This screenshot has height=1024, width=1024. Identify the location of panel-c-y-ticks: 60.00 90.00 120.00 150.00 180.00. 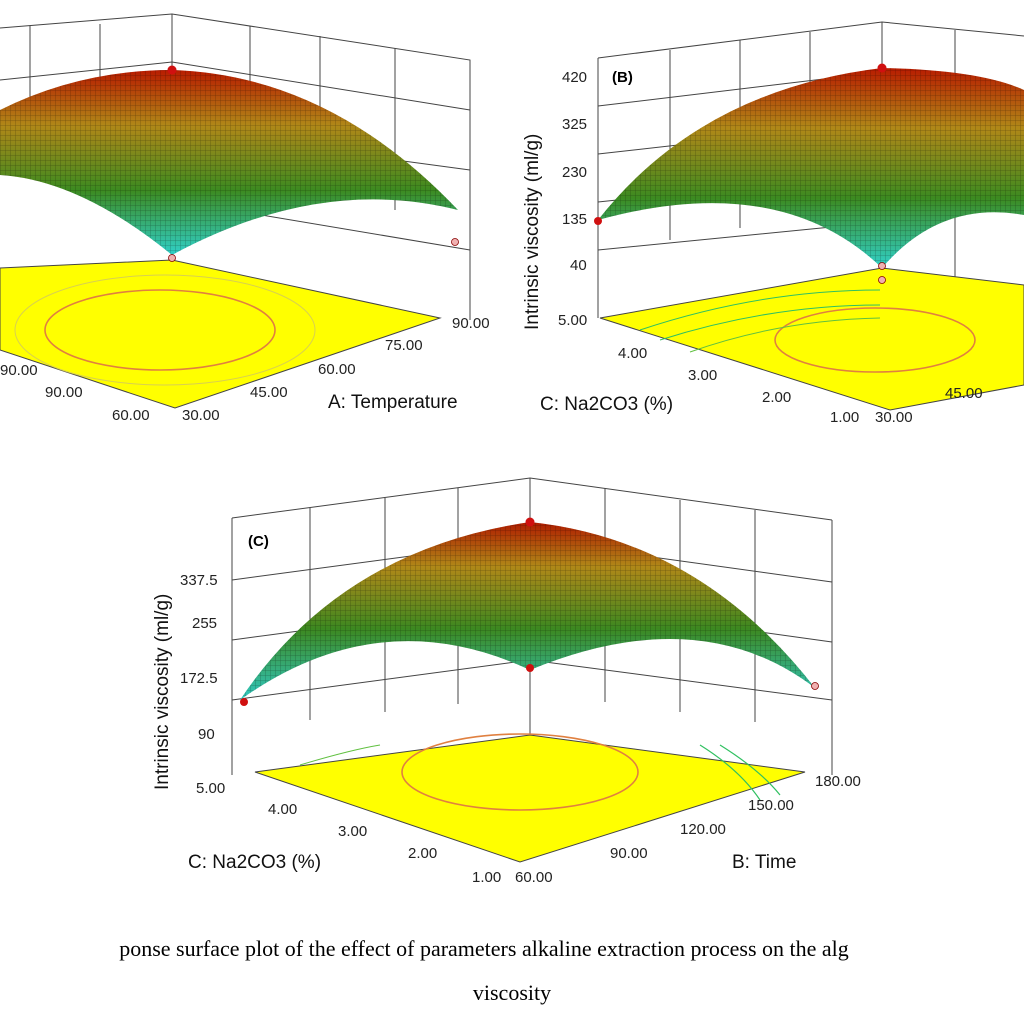
(688, 829).